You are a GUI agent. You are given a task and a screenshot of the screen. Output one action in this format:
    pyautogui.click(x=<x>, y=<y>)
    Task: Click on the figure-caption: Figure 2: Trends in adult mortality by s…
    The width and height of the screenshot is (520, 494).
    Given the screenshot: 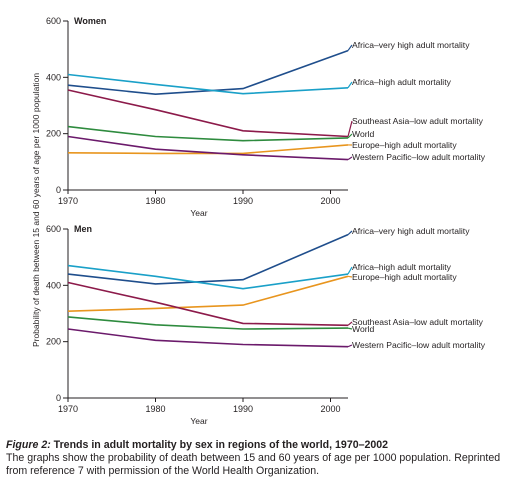 What is the action you would take?
    pyautogui.click(x=258, y=459)
    